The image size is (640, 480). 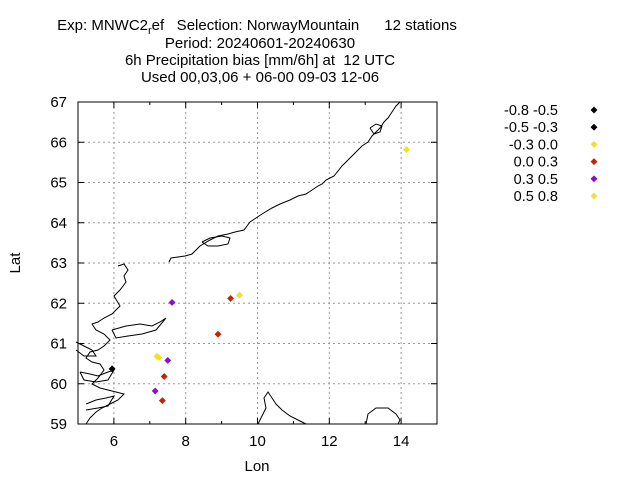 I want to click on title-metric-line: 6h Precipitation bias [mm/6h] at 12 UTC, so click(x=260, y=60).